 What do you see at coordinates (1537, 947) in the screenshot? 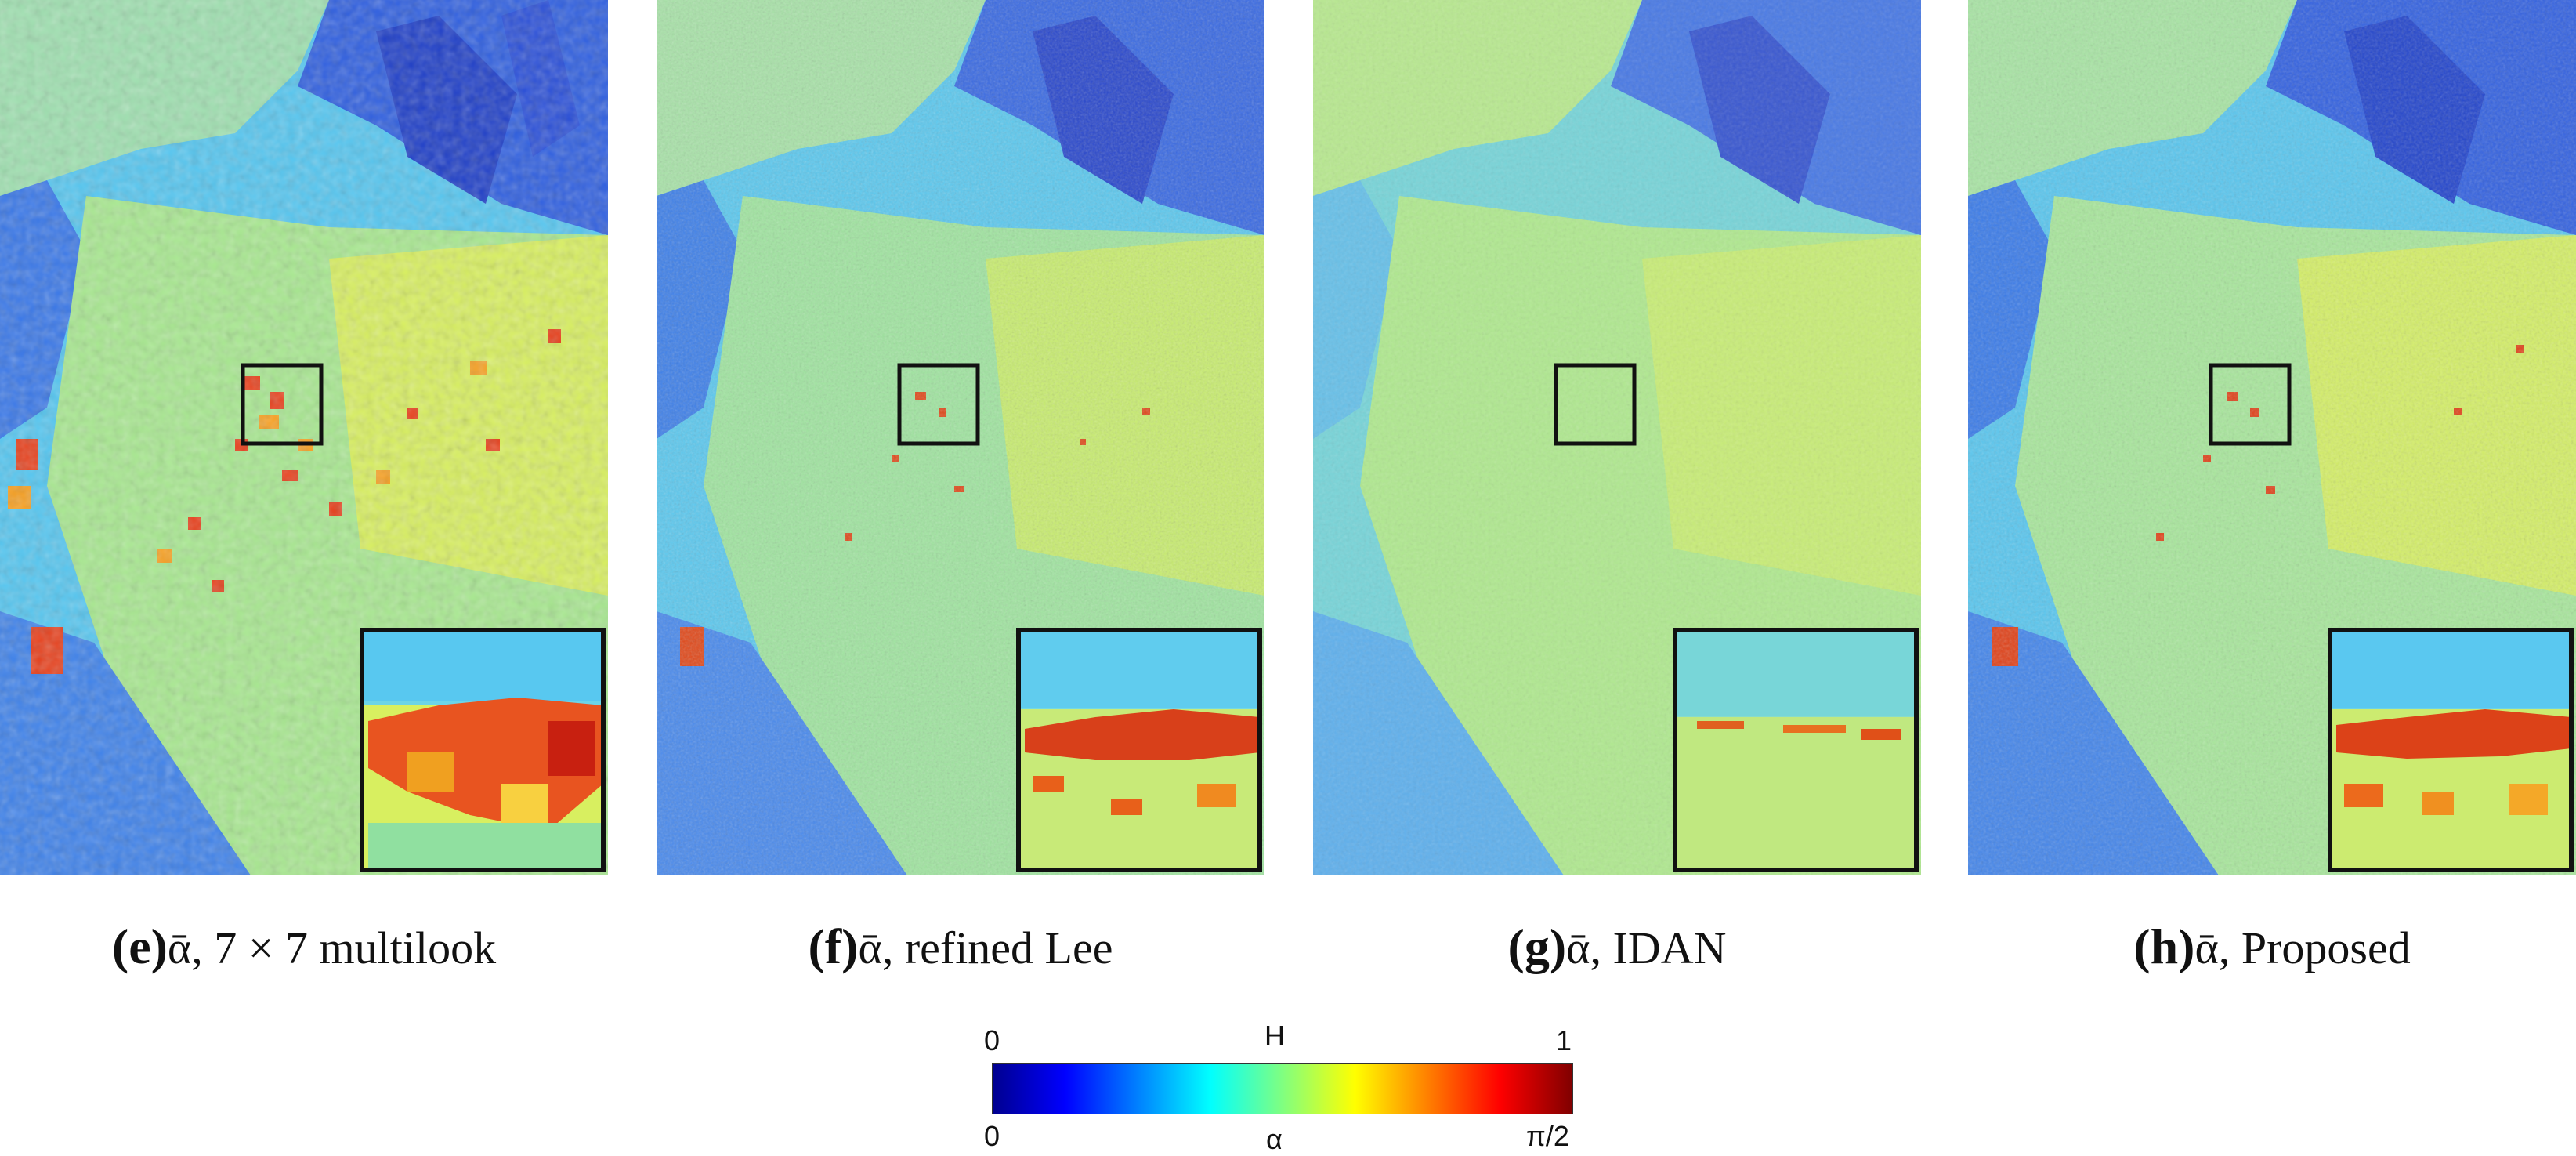
I see `caption-letter: (g)` at bounding box center [1537, 947].